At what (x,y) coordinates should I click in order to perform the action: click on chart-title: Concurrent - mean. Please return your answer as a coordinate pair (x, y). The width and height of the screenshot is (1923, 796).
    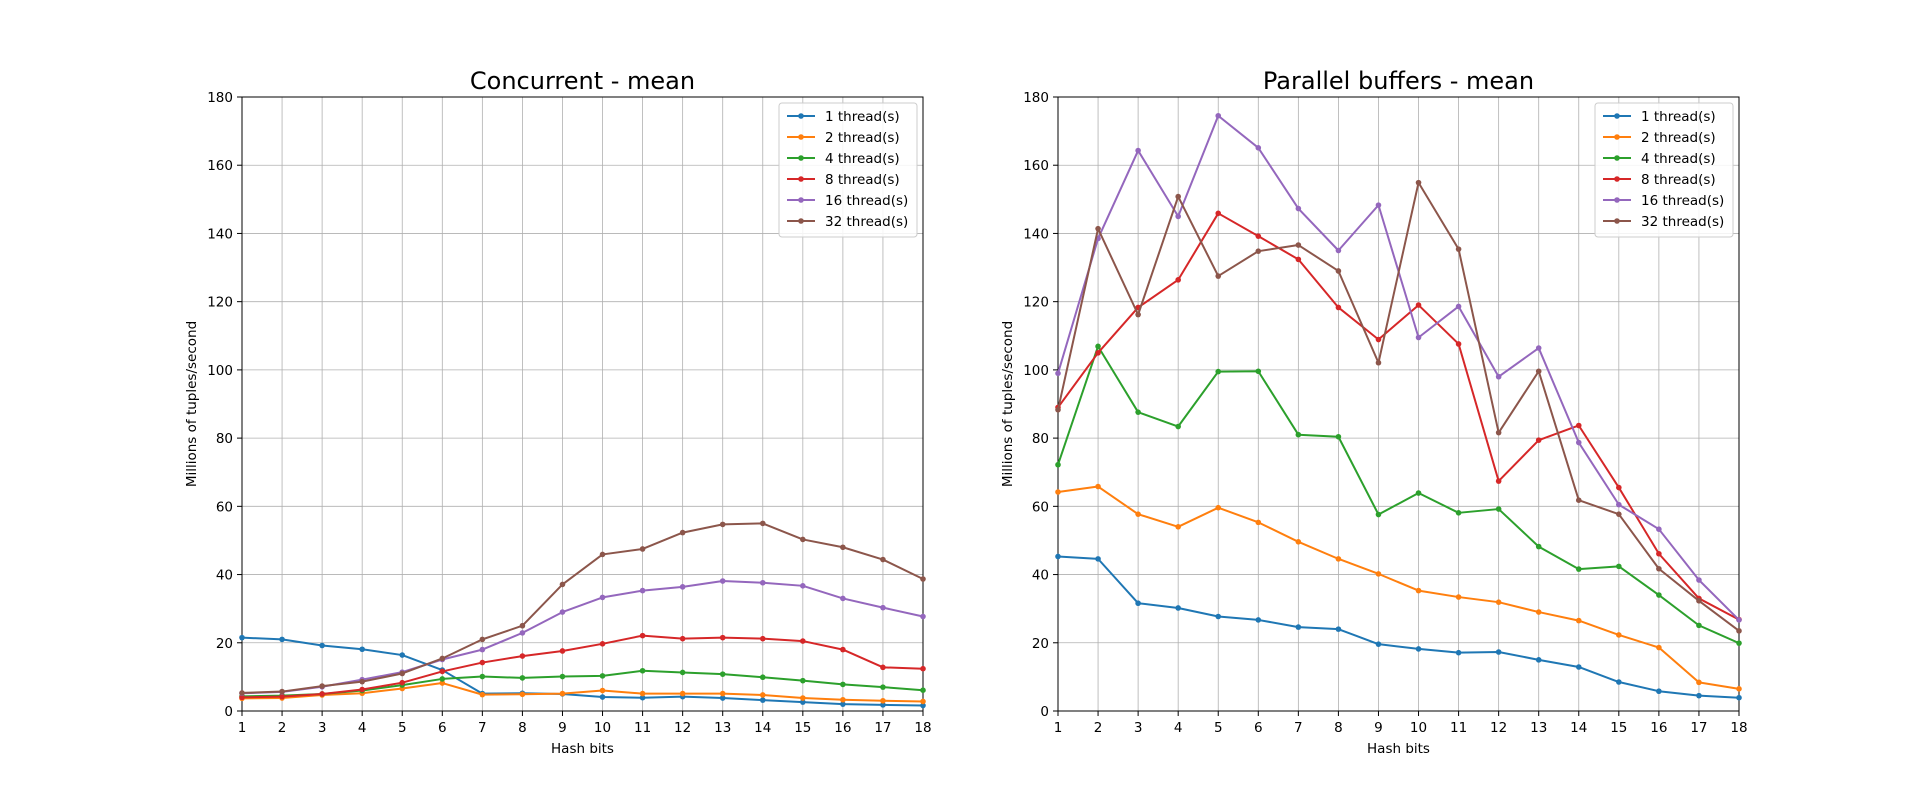
    Looking at the image, I should click on (582, 81).